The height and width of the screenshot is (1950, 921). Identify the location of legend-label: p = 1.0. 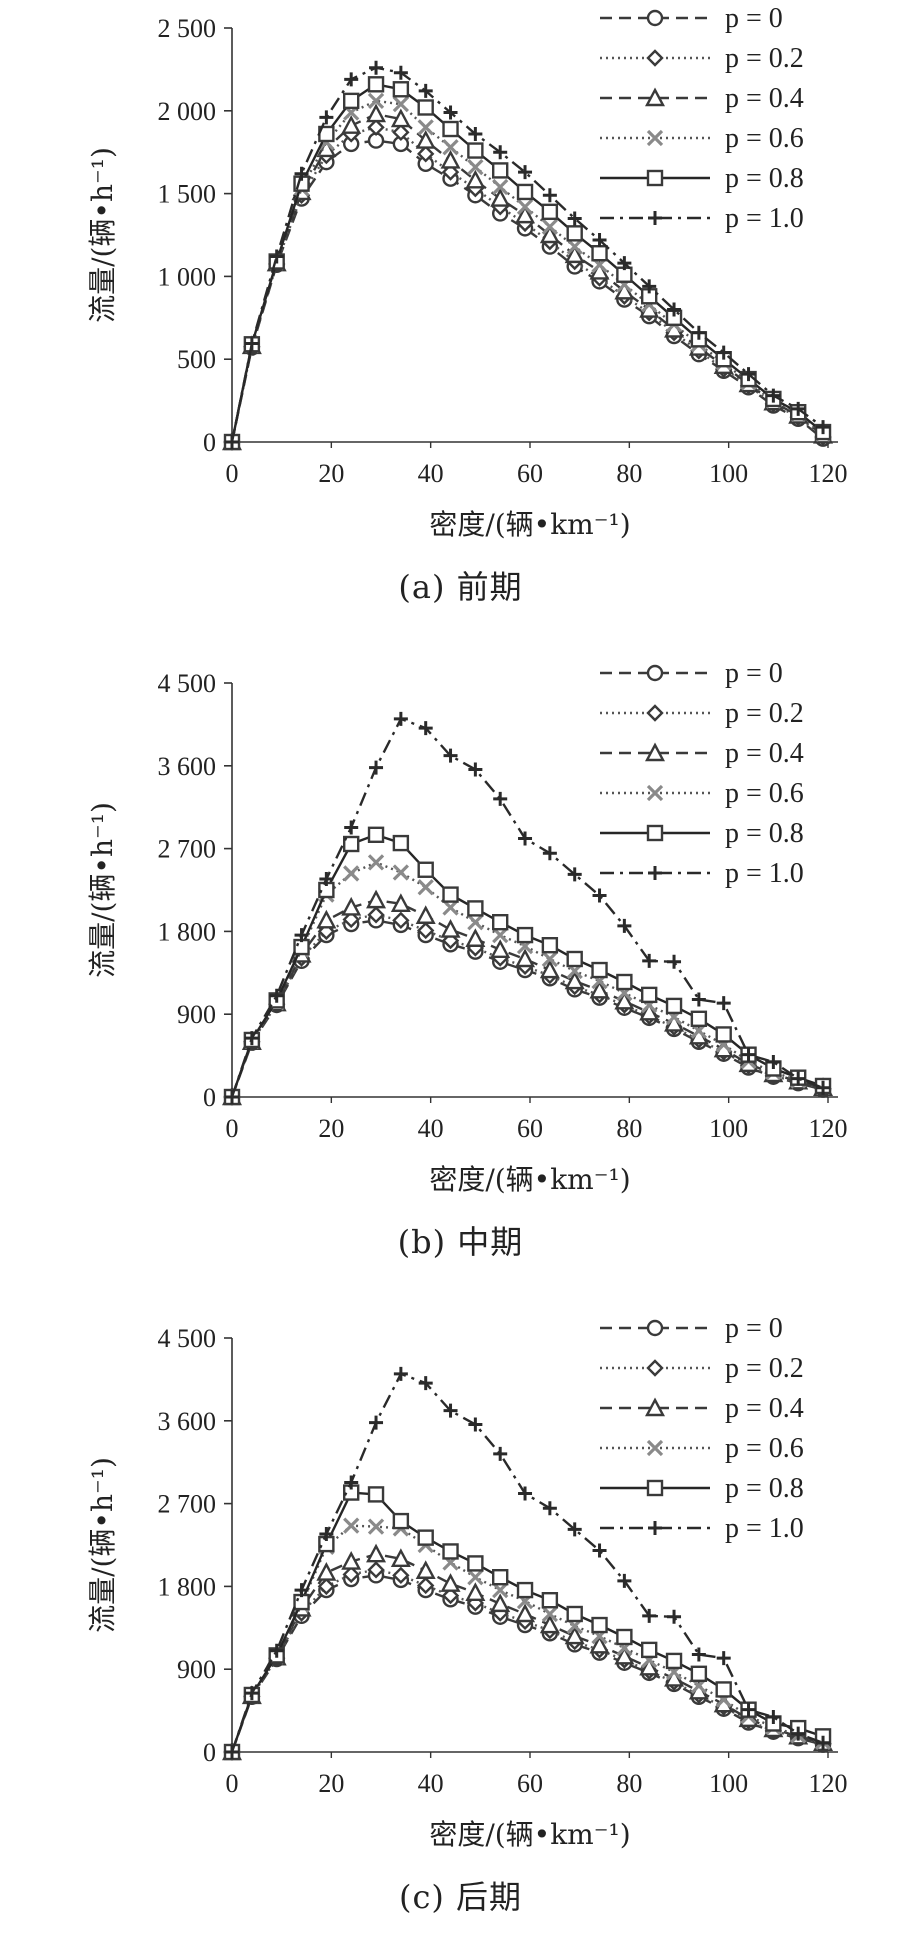
(764, 218).